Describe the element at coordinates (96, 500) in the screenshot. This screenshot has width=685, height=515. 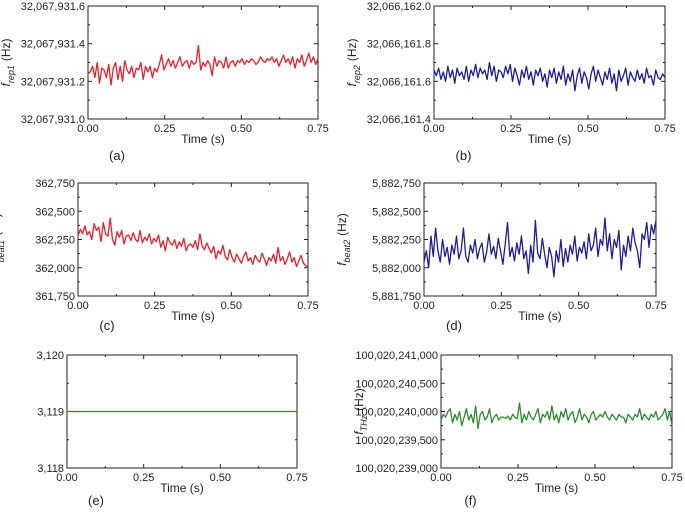
I see `panel-label: (e)` at that location.